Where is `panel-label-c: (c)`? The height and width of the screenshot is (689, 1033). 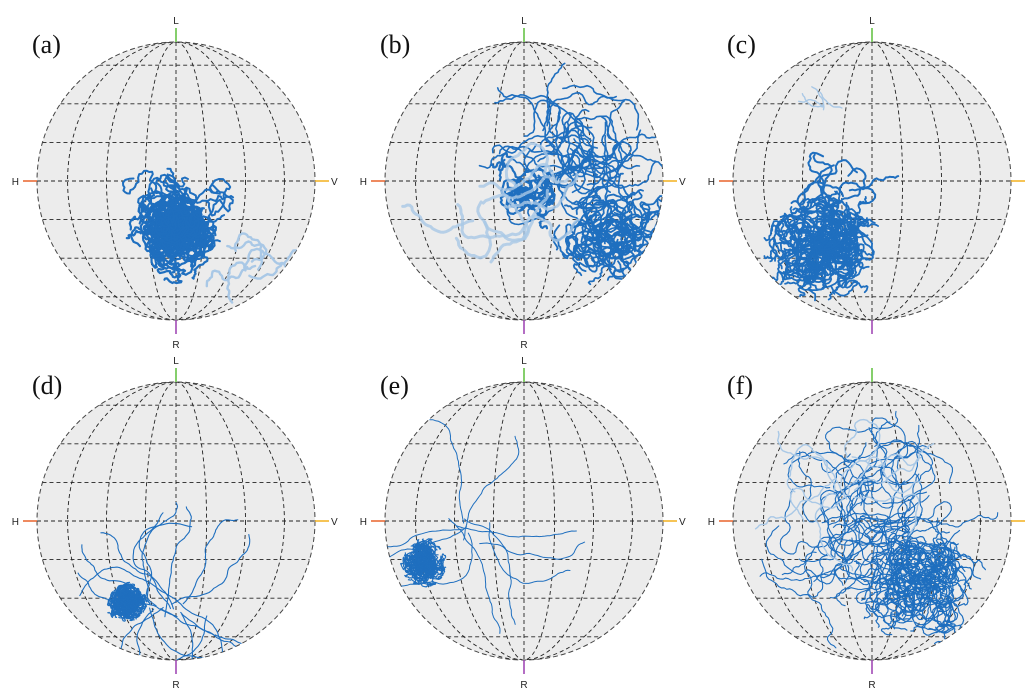
panel-label-c: (c) is located at coordinates (741, 44).